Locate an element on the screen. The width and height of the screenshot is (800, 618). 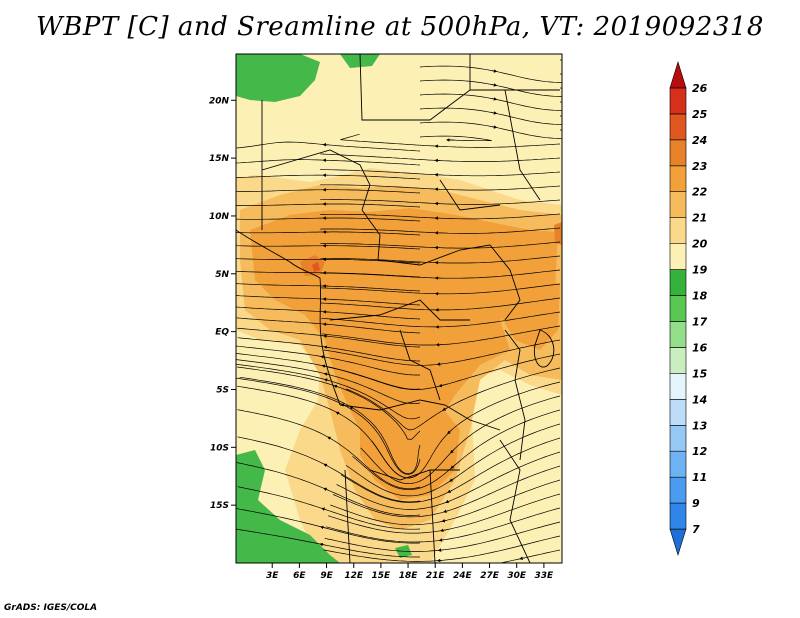
lat-tick-label: 5S is located at coordinates (222, 390).